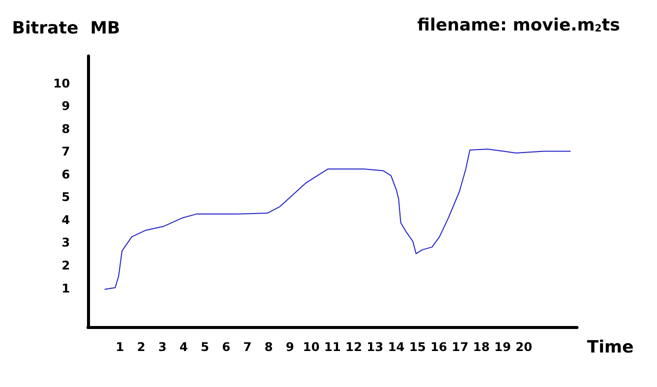 This screenshot has height=387, width=657. I want to click on y-tick-label: 8, so click(66, 129).